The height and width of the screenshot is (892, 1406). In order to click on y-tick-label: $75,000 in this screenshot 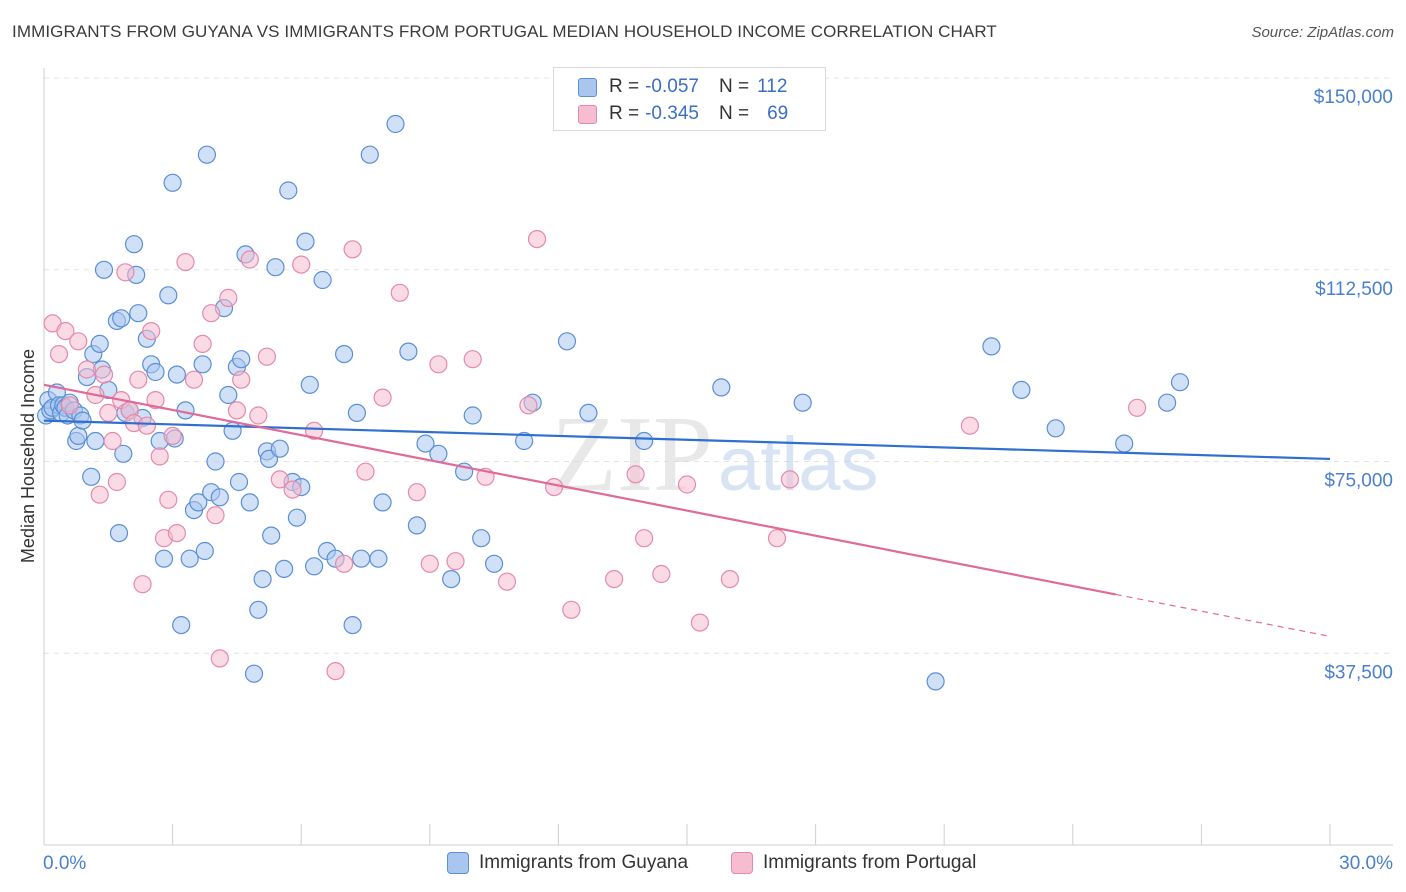, I will do `click(1358, 481)`.